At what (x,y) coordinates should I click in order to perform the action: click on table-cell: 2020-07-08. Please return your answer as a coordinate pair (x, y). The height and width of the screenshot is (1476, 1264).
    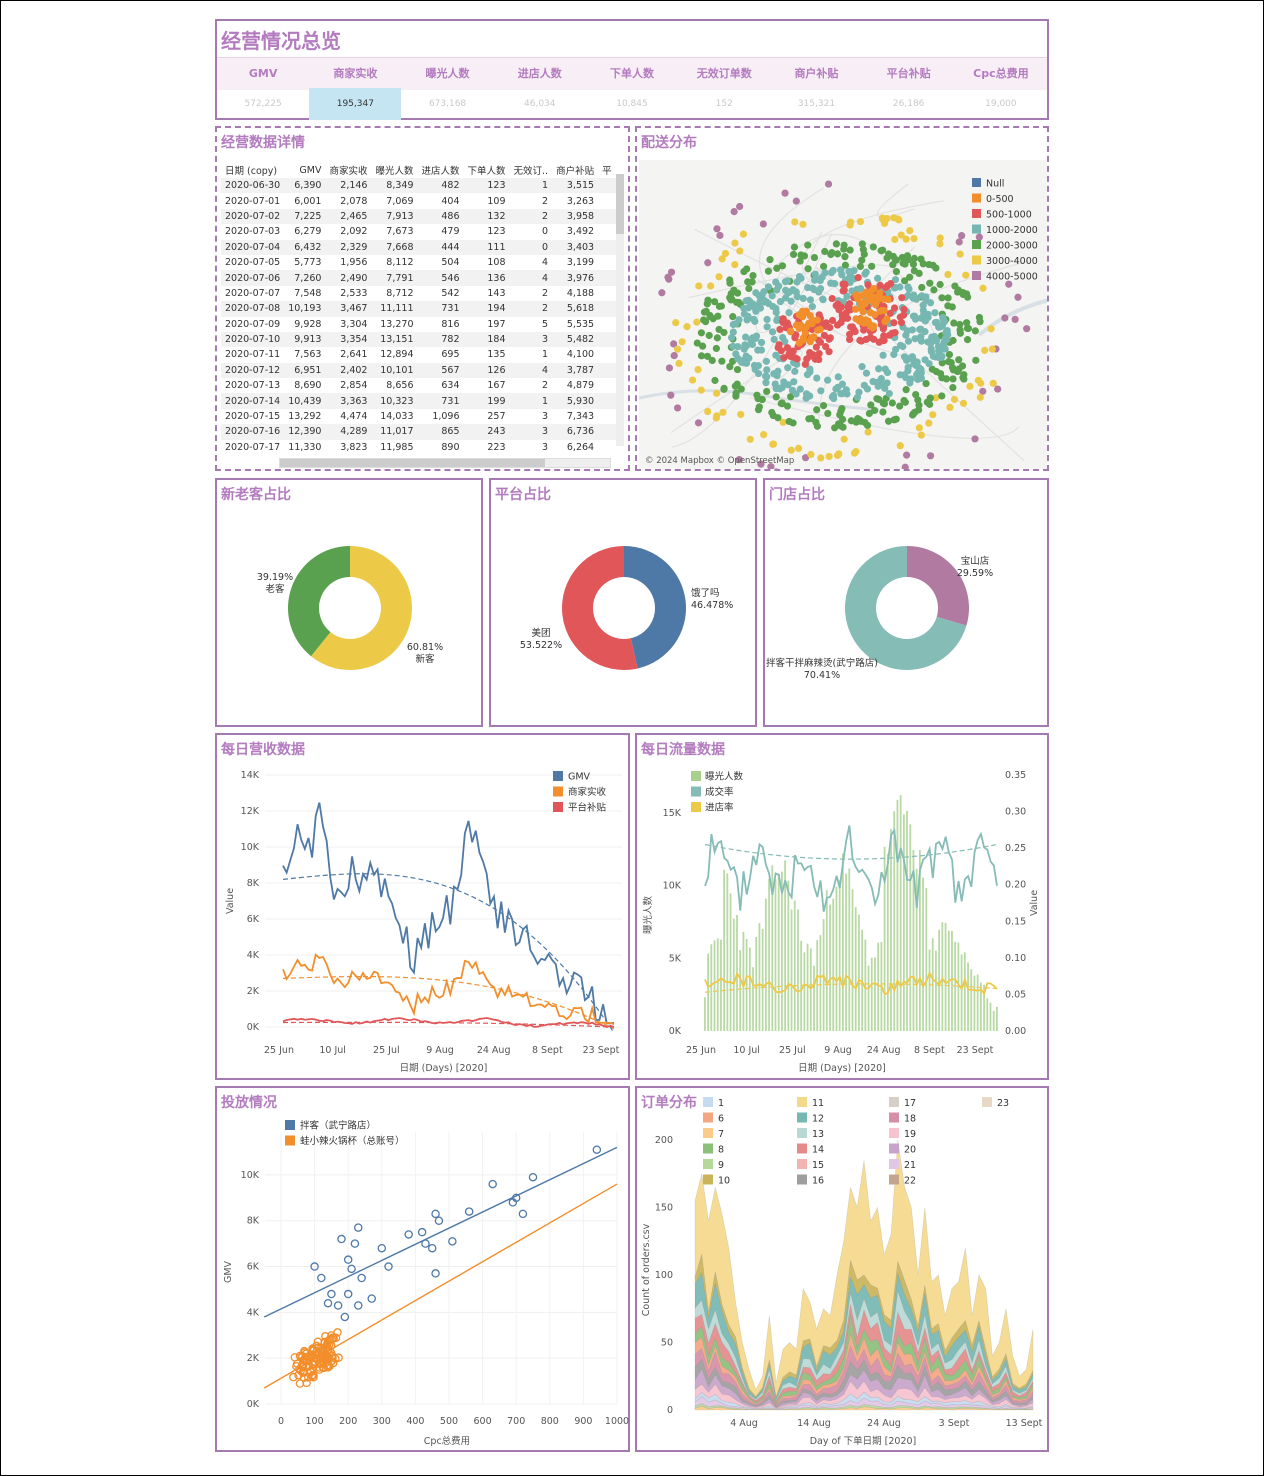
    Looking at the image, I should click on (253, 309).